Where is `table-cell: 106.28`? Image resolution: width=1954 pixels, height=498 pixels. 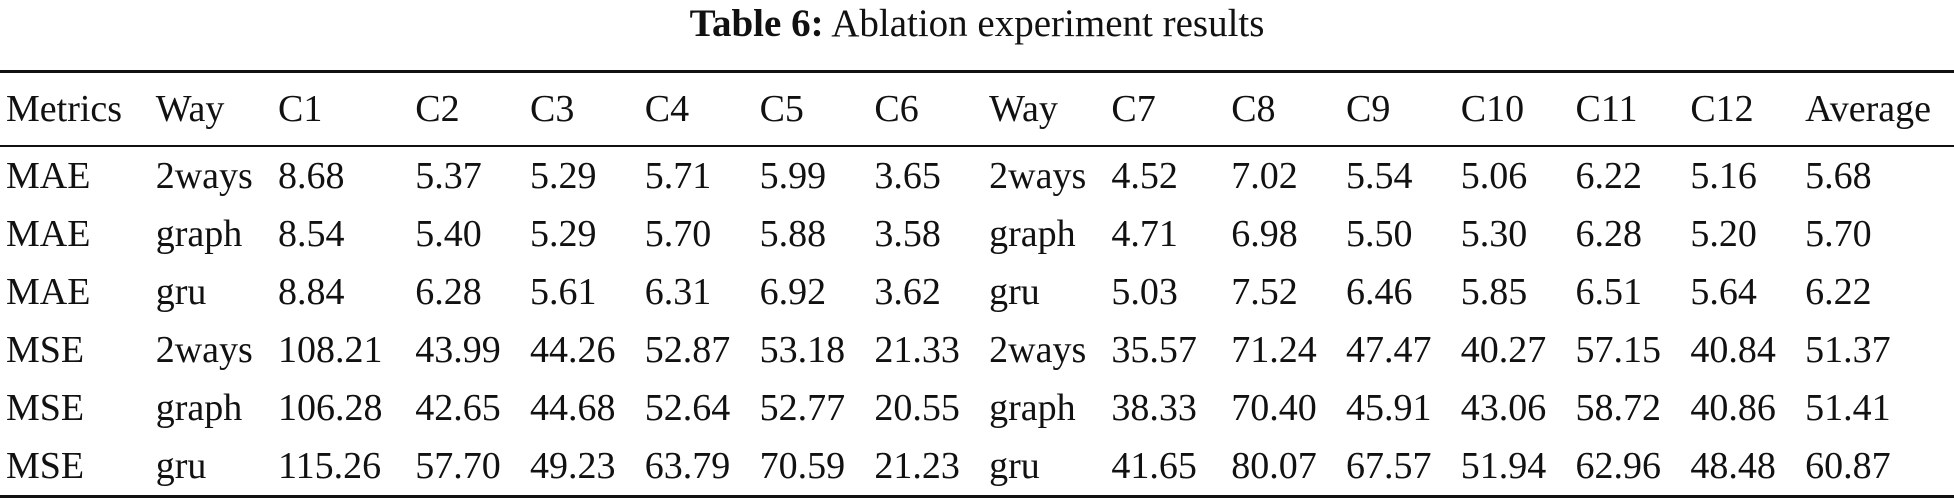
table-cell: 106.28 is located at coordinates (330, 408).